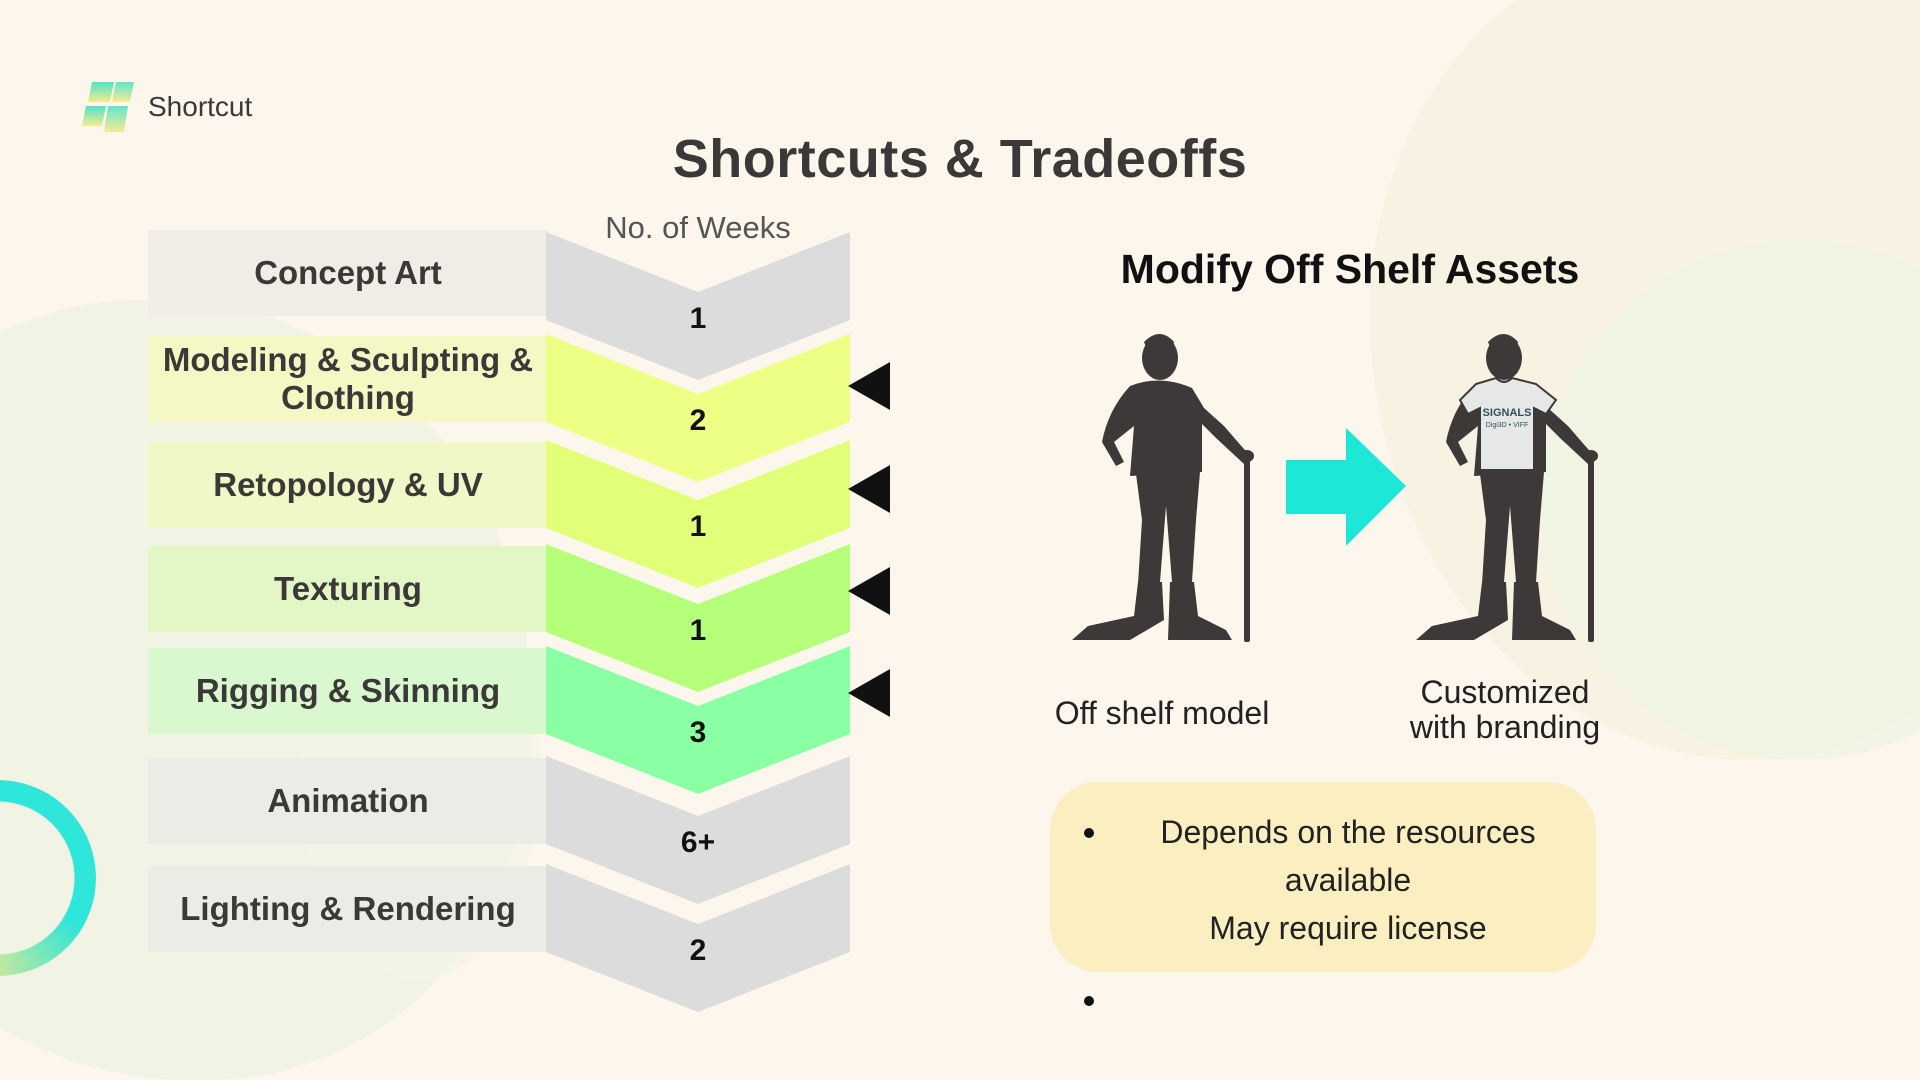 This screenshot has width=1920, height=1080. What do you see at coordinates (1348, 856) in the screenshot?
I see `note-text: Depends on the resources available` at bounding box center [1348, 856].